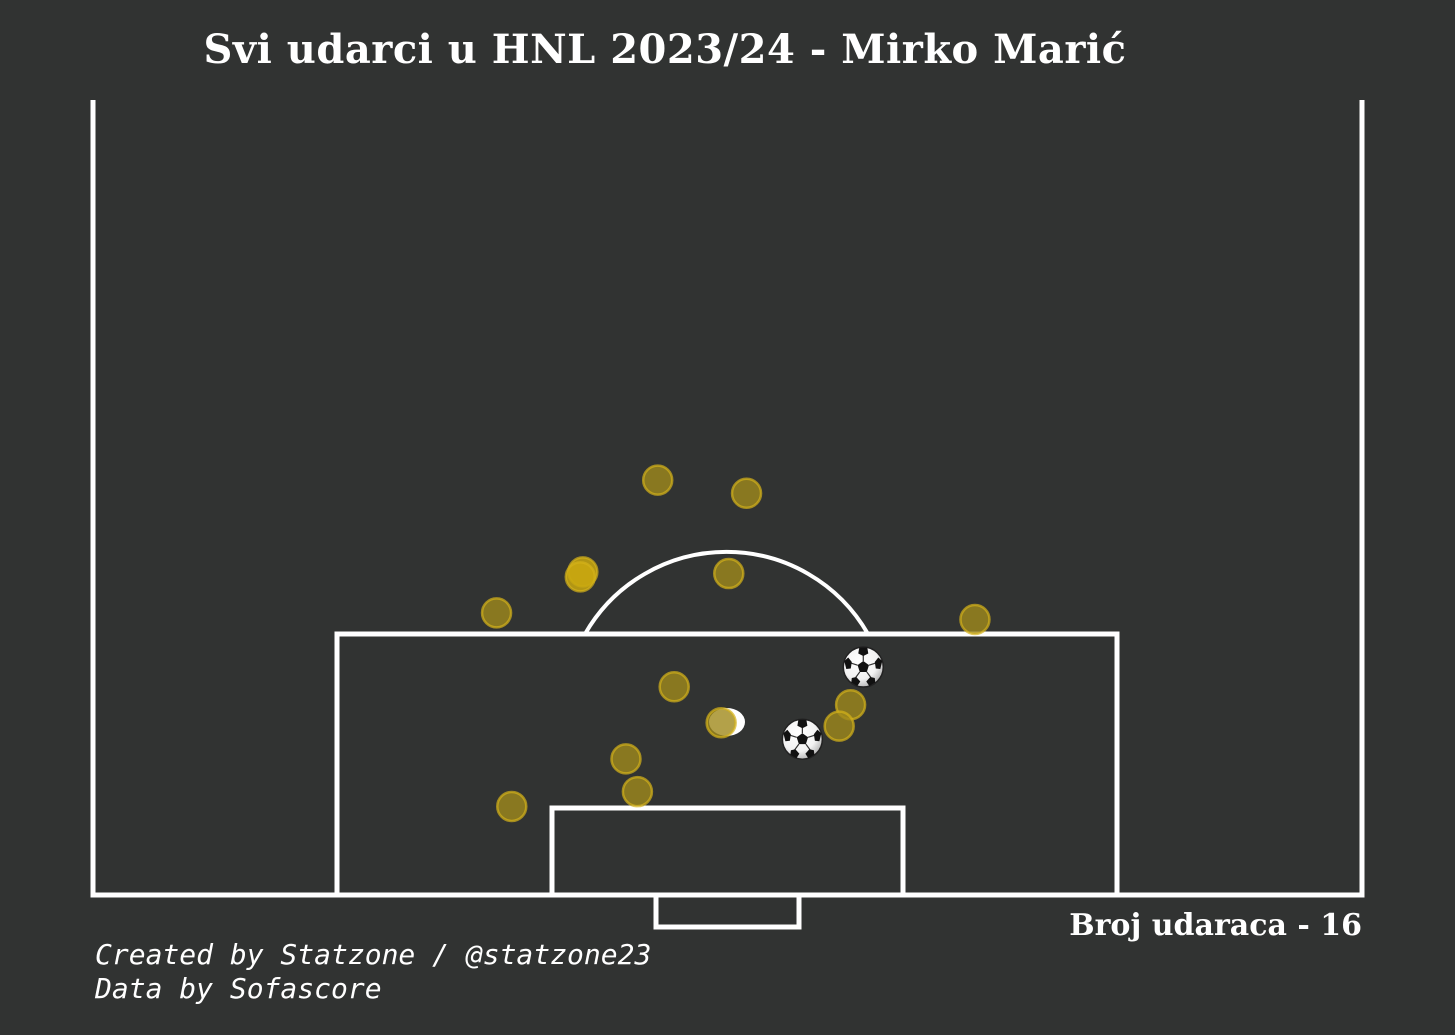 The image size is (1455, 1035). I want to click on shot-count: Broj udaraca - 16, so click(1215, 925).